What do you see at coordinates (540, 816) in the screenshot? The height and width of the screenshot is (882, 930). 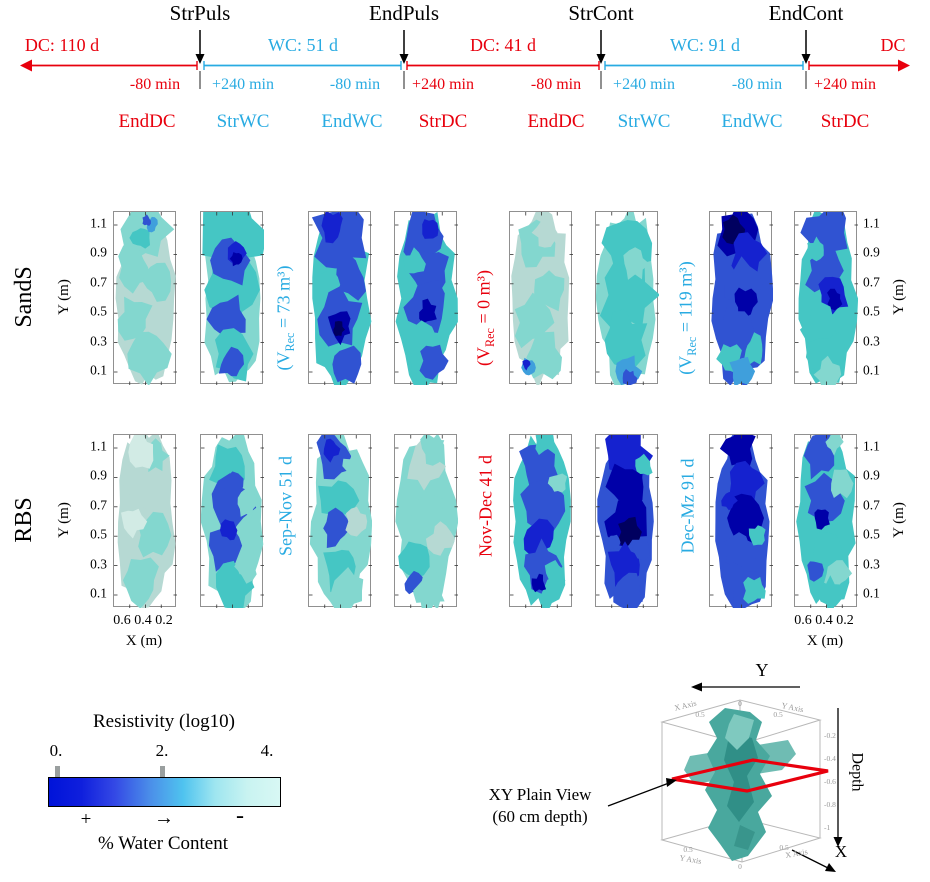 I see `xy-plain-view-depth: (60 cm depth)` at bounding box center [540, 816].